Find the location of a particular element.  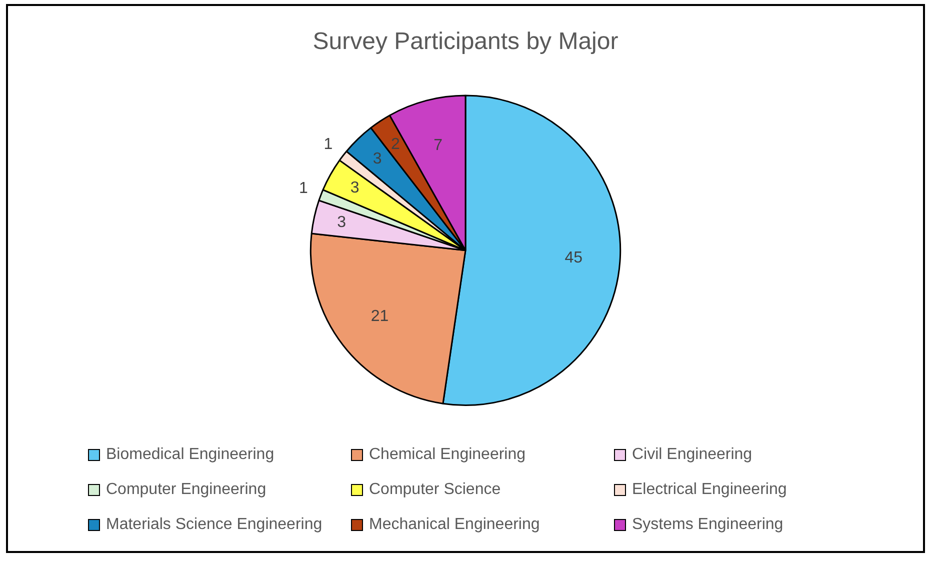

legend-label: Electrical Engineering is located at coordinates (709, 490).